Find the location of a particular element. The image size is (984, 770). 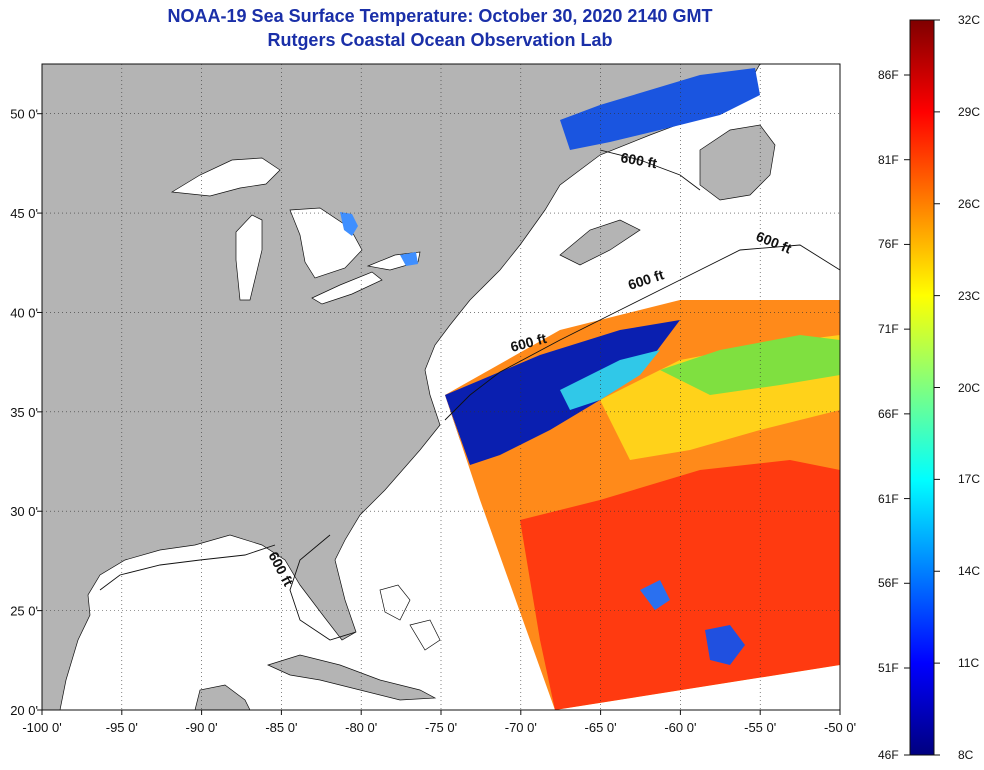

lake-superior is located at coordinates (225, 177).